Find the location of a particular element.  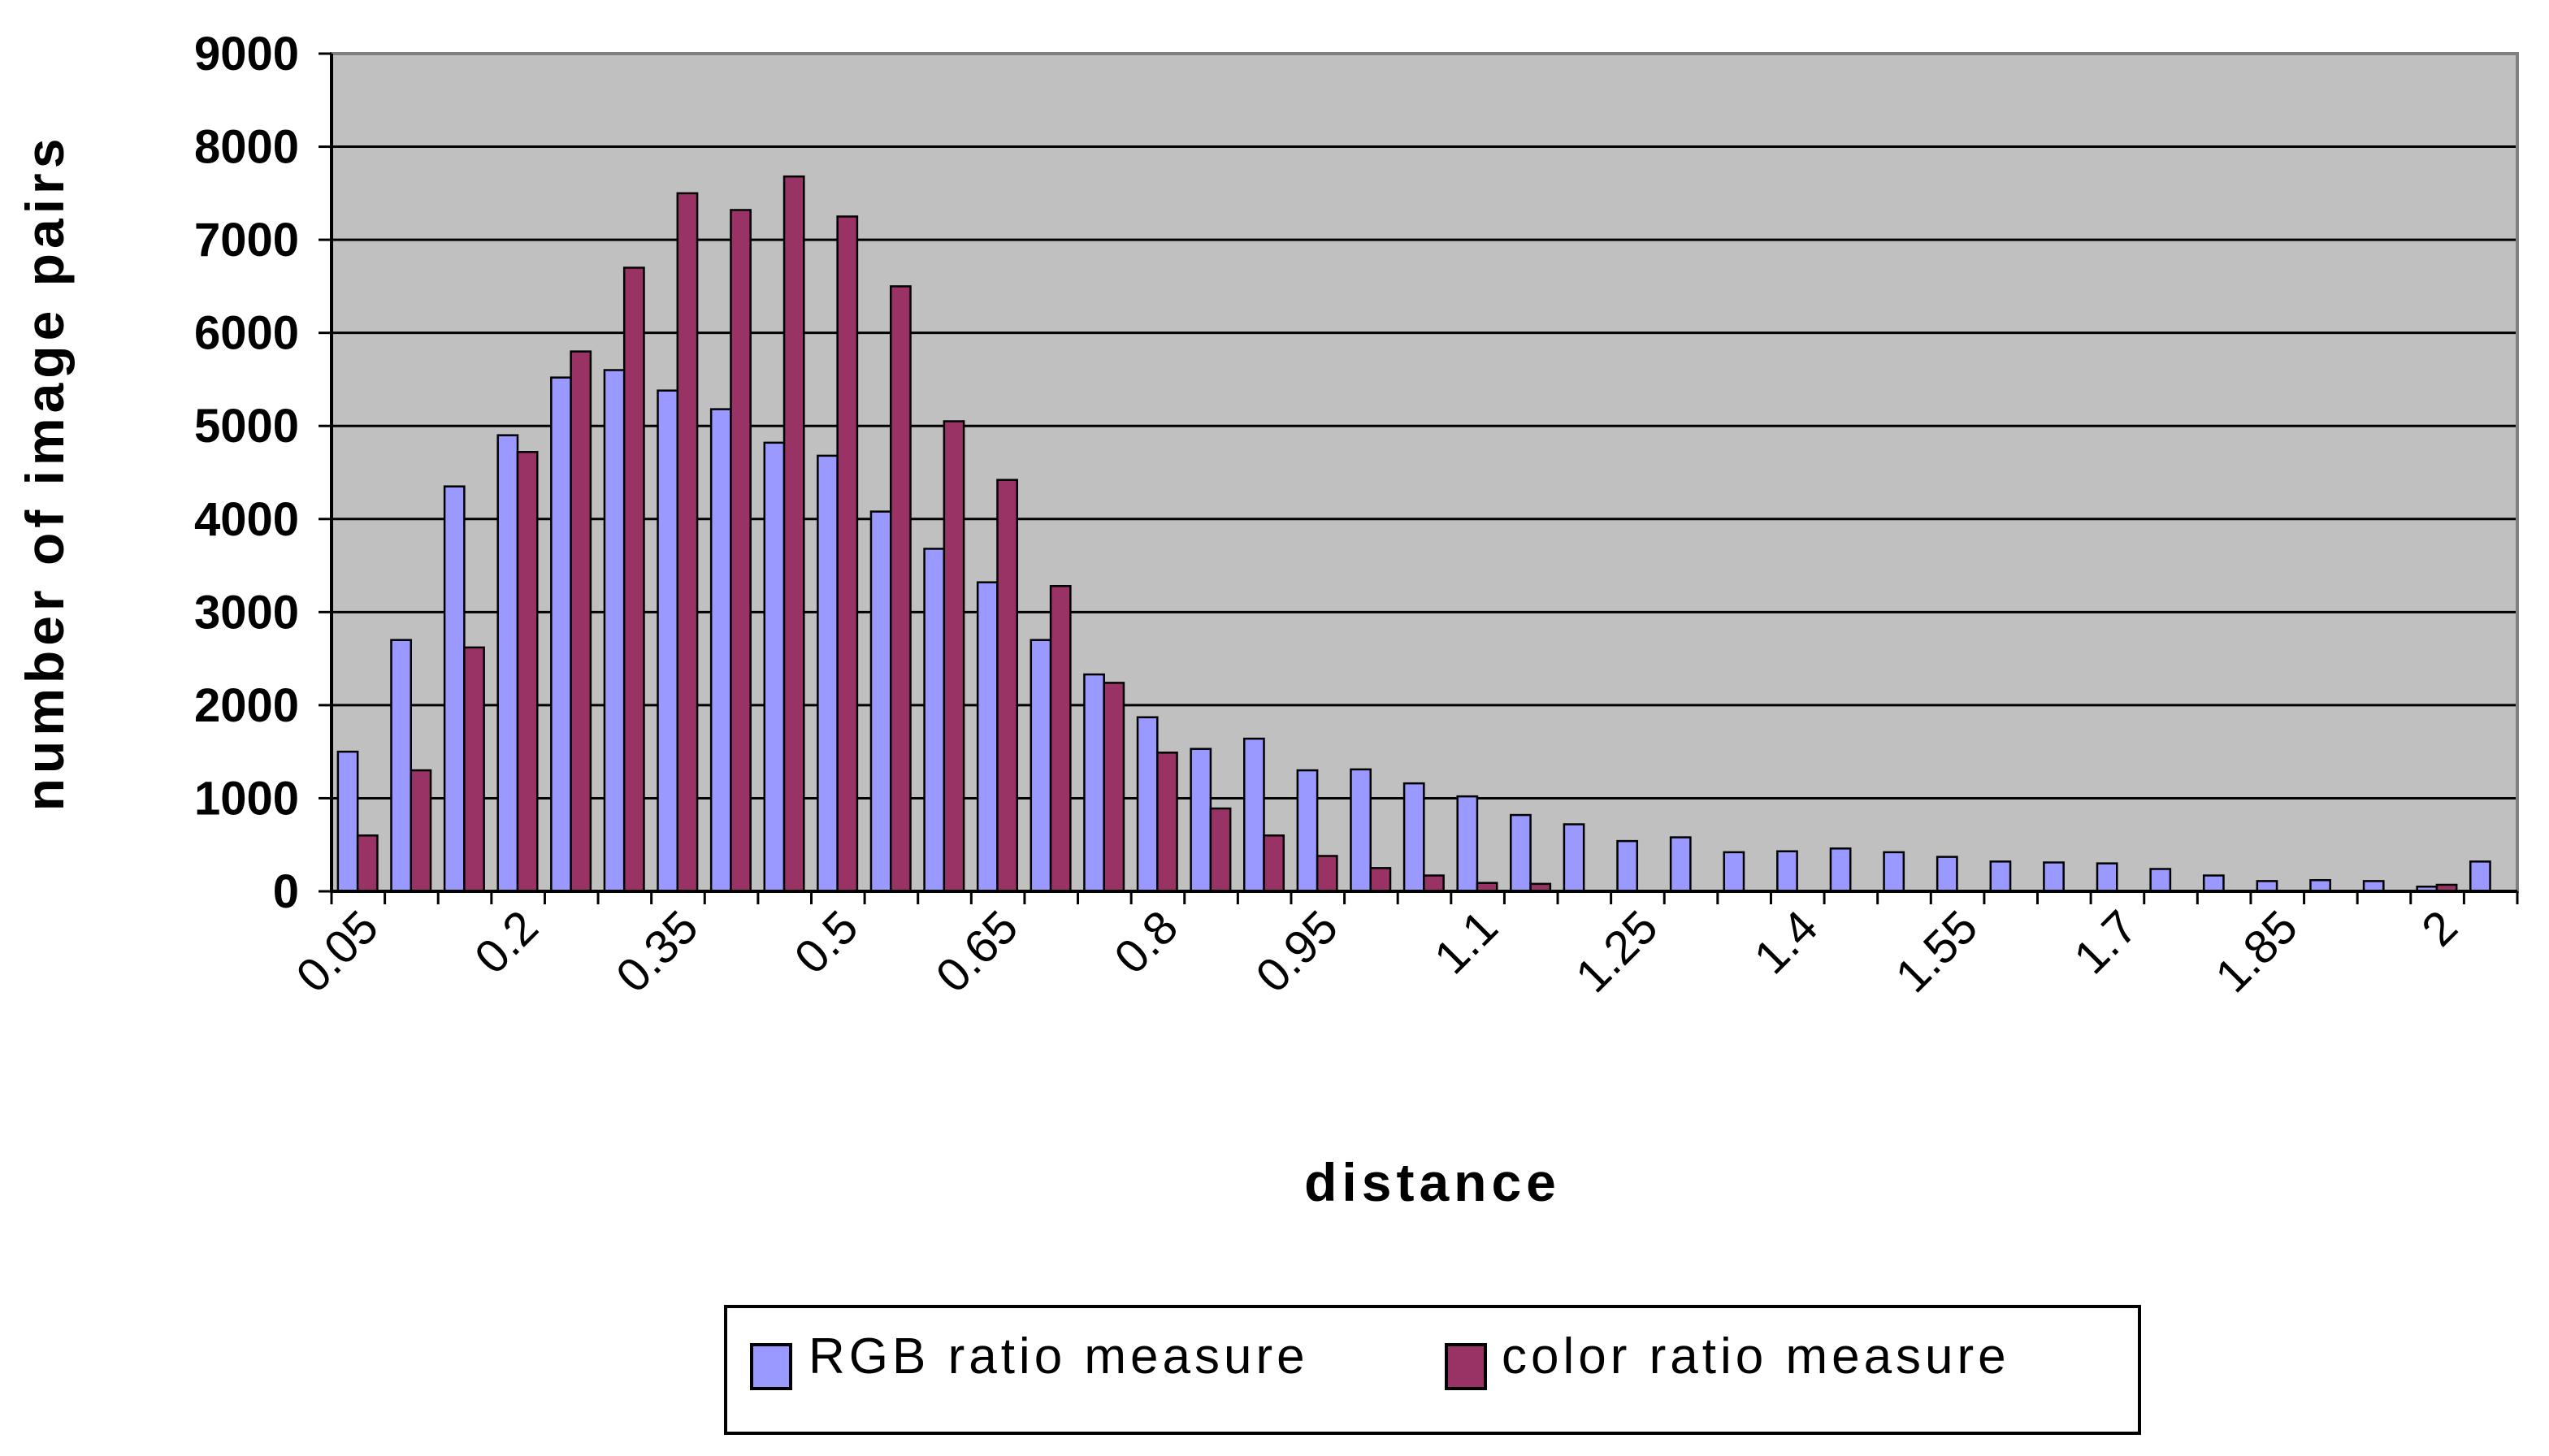

bar-color-0.35 is located at coordinates (687, 542).